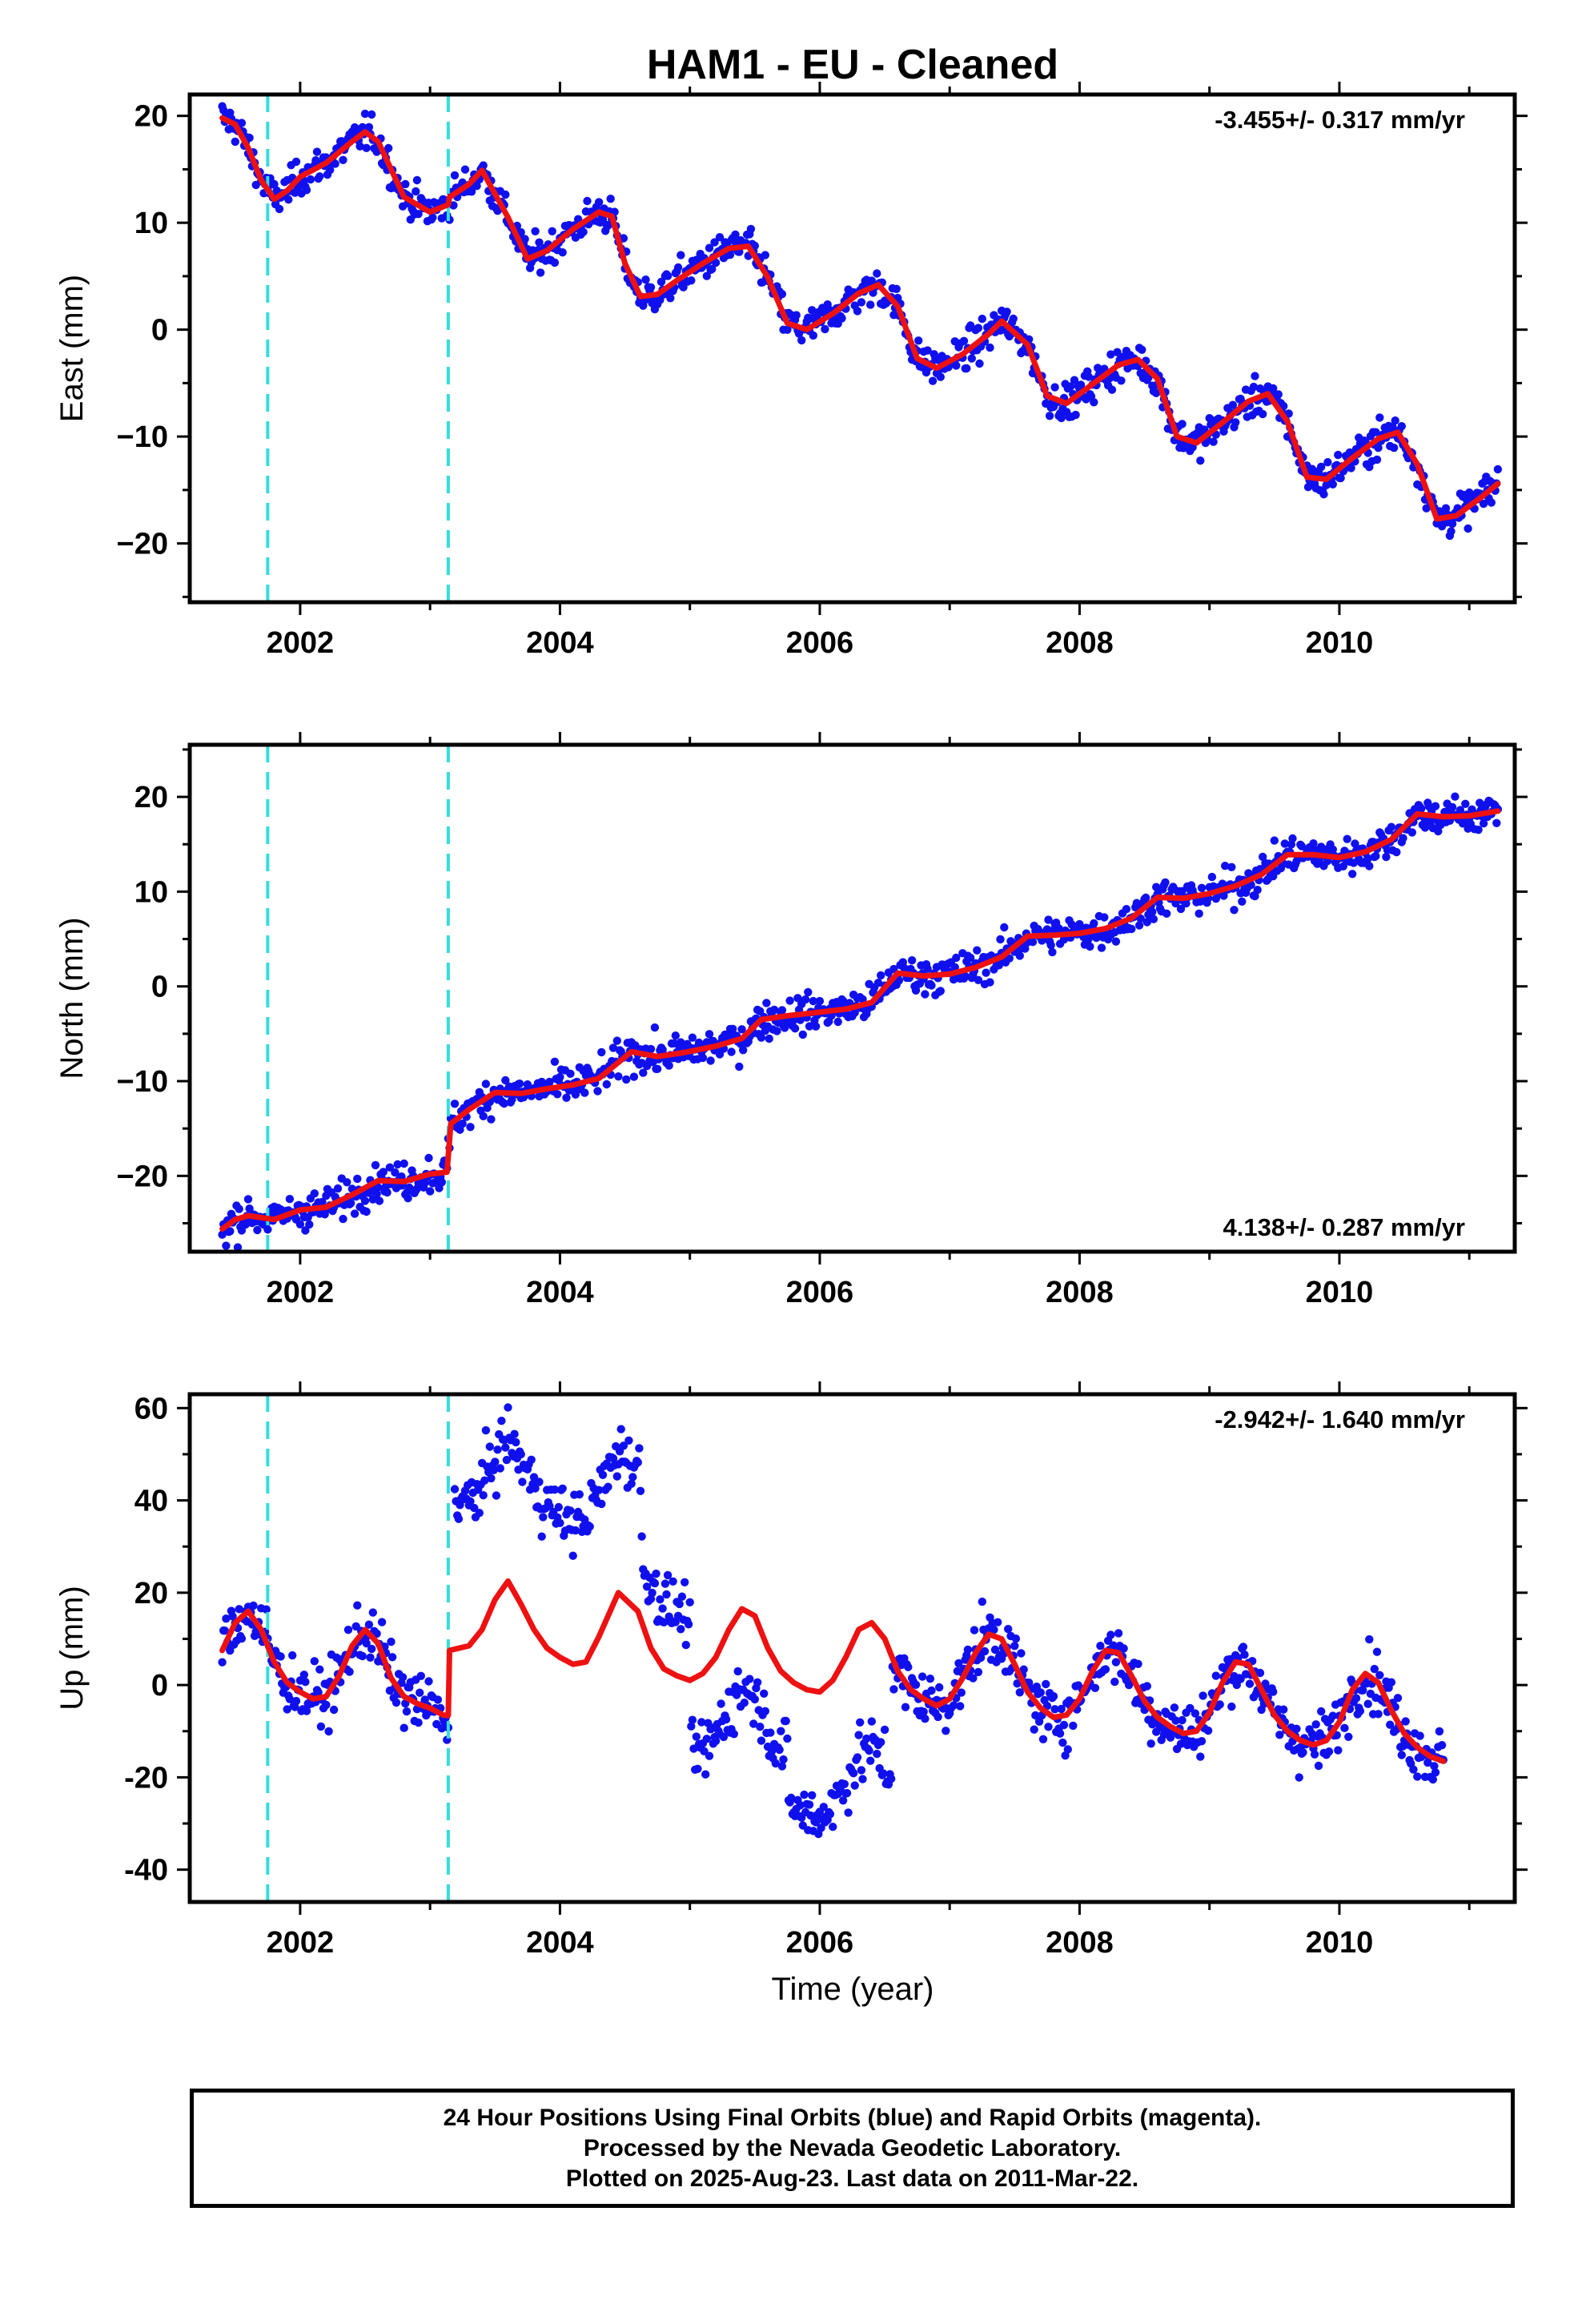  What do you see at coordinates (72, 348) in the screenshot?
I see `y-axis-label: East (mm)` at bounding box center [72, 348].